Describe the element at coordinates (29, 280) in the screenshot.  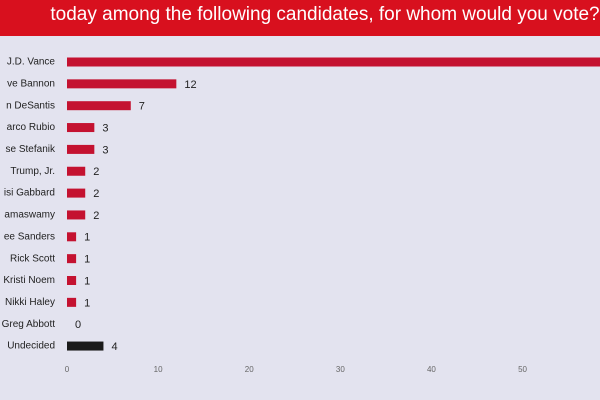
I see `category-label: Kristi Noem` at that location.